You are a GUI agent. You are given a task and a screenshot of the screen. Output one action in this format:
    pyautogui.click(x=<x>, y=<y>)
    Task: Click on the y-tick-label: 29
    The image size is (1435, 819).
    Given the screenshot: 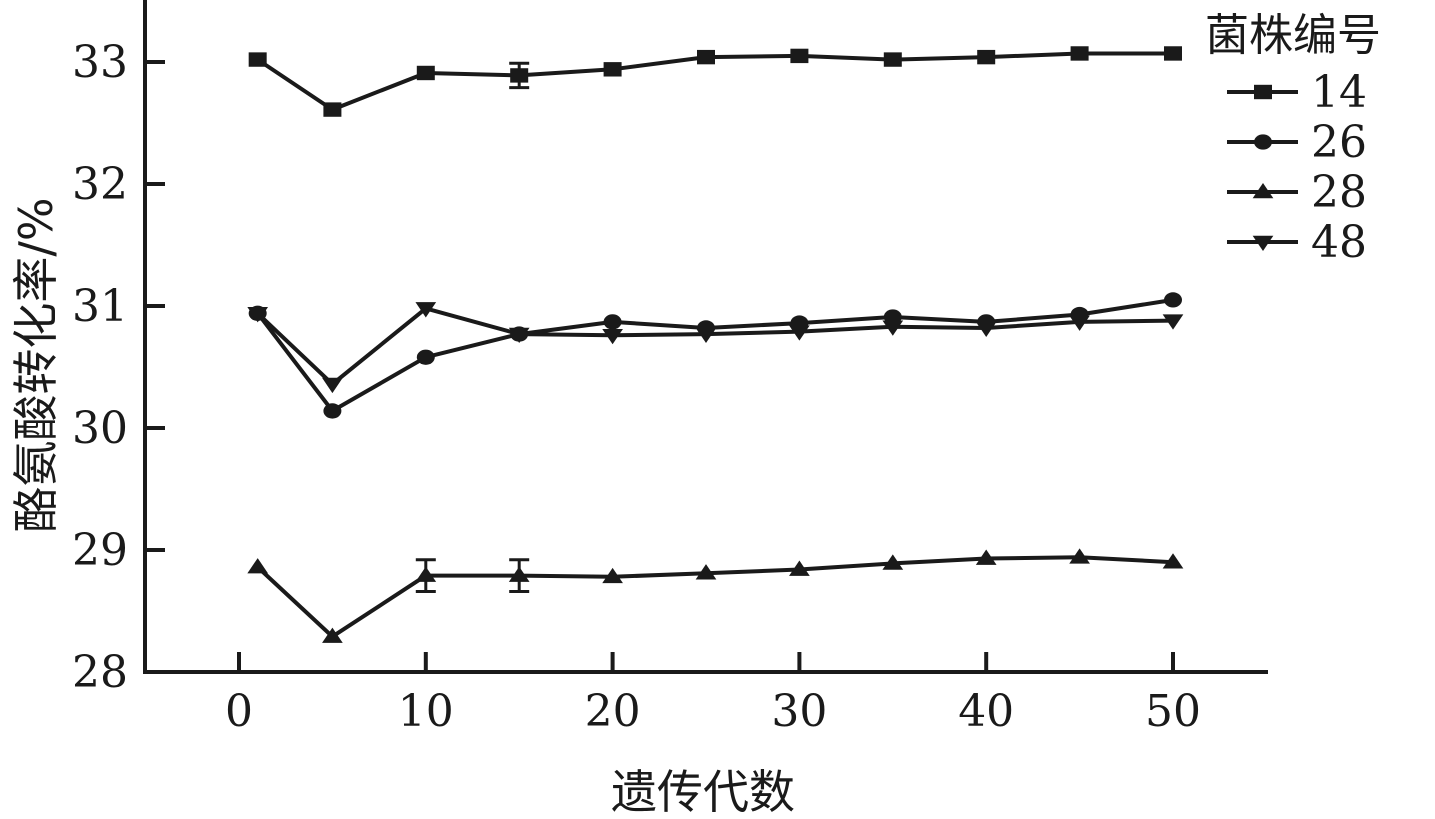 What is the action you would take?
    pyautogui.click(x=100, y=550)
    